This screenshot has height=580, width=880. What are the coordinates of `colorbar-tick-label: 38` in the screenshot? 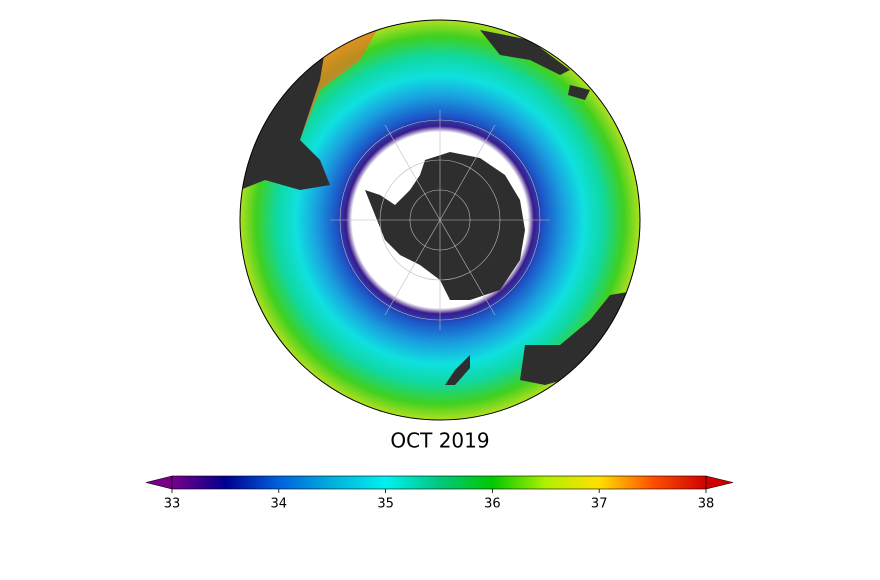 It's located at (706, 504).